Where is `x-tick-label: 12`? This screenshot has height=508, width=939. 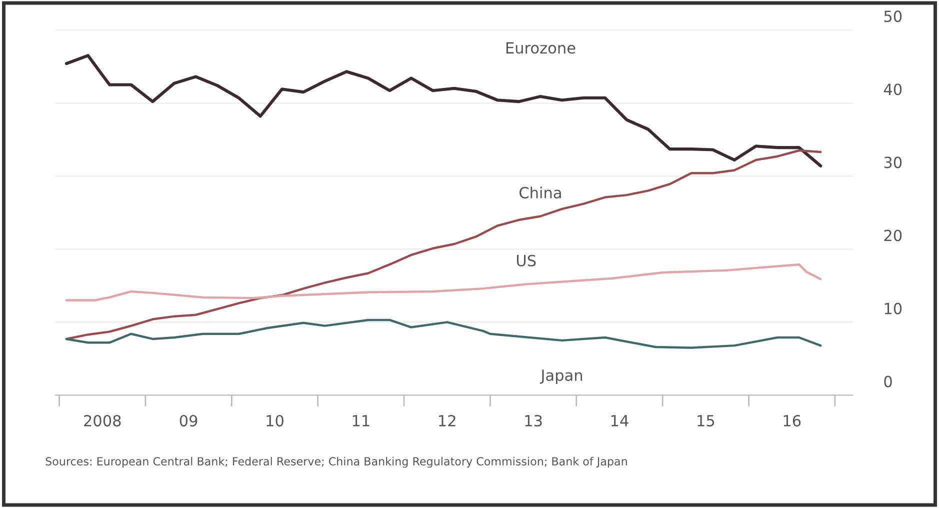
x-tick-label: 12 is located at coordinates (447, 420).